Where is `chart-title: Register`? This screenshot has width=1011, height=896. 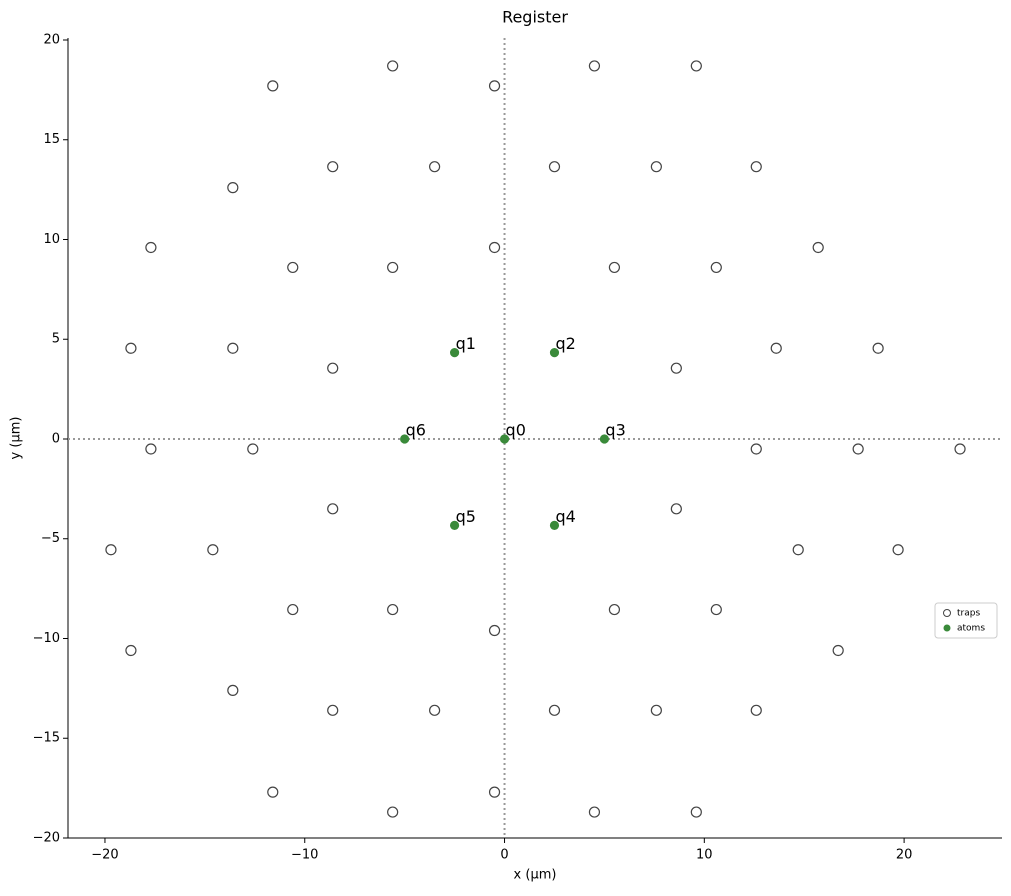 chart-title: Register is located at coordinates (535, 17).